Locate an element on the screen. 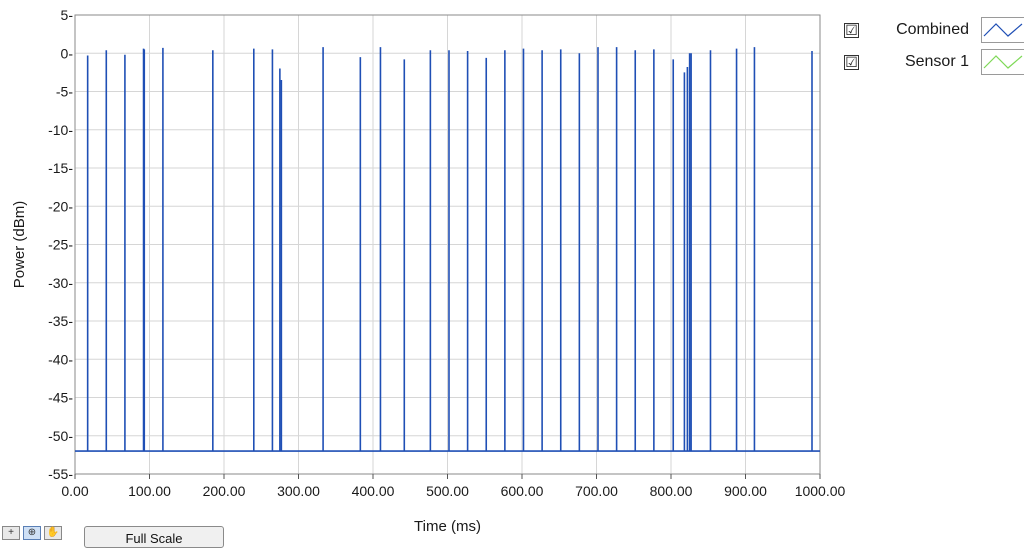  graph-palette: + ⊕ ✋ is located at coordinates (32, 533).